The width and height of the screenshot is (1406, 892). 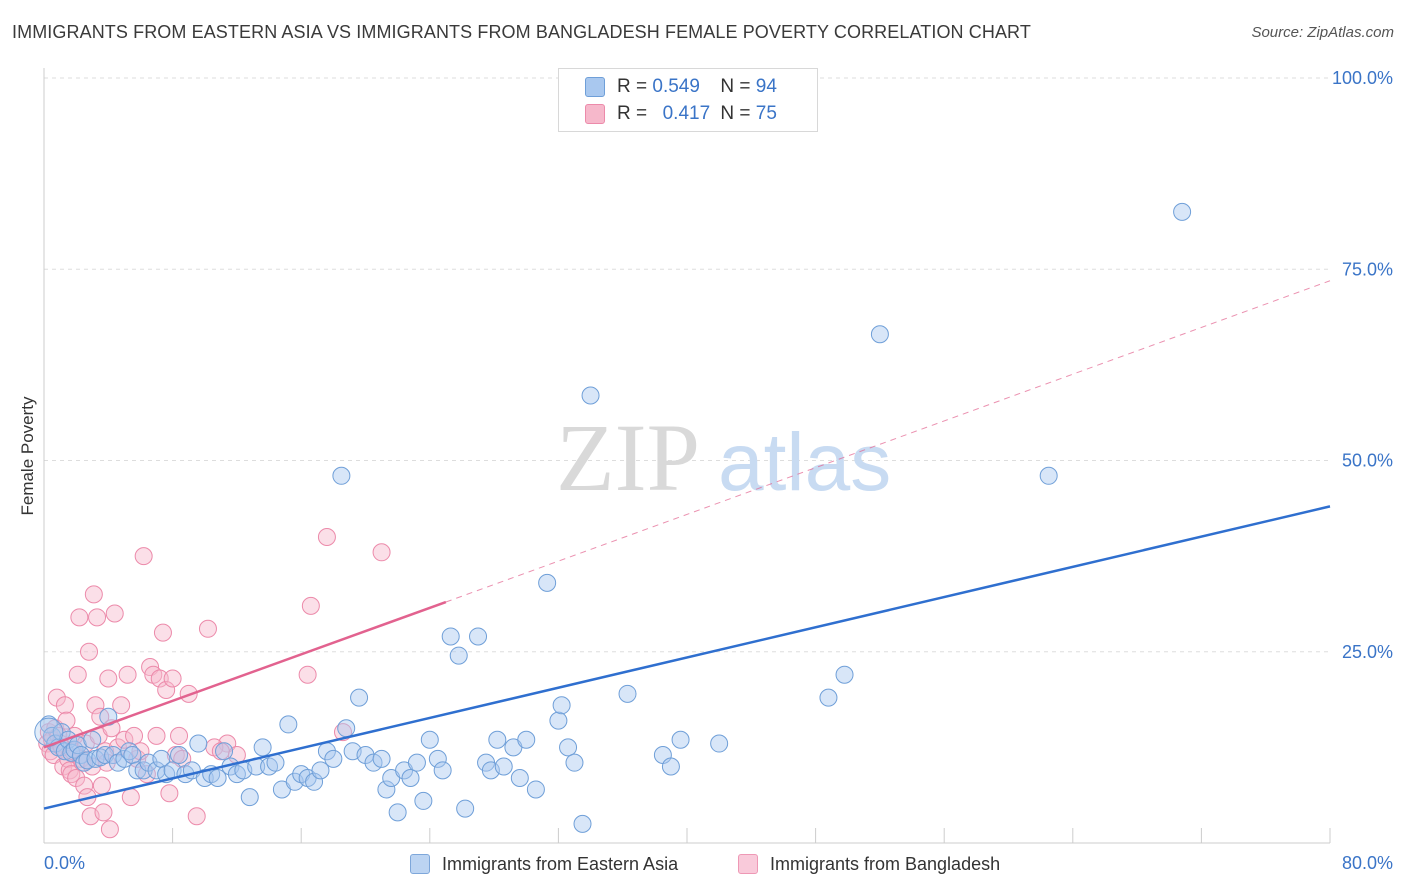 I want to click on bottom-legend-label-blue: Immigrants from Eastern Asia, so click(x=560, y=863).